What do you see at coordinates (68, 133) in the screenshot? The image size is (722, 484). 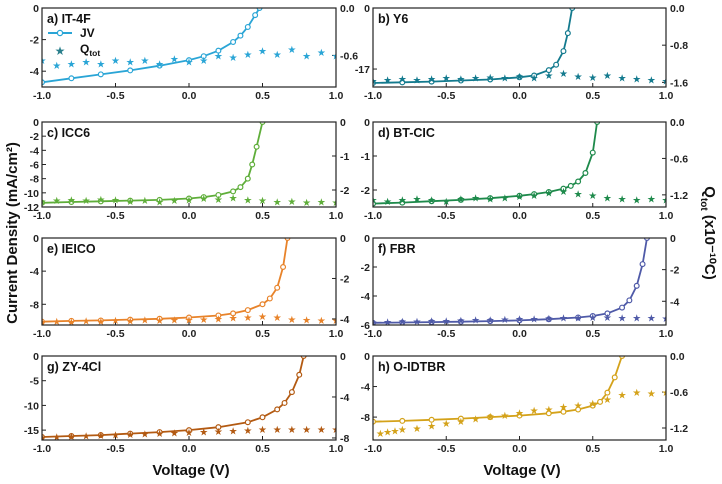 I see `panel-title: c) ICC6` at bounding box center [68, 133].